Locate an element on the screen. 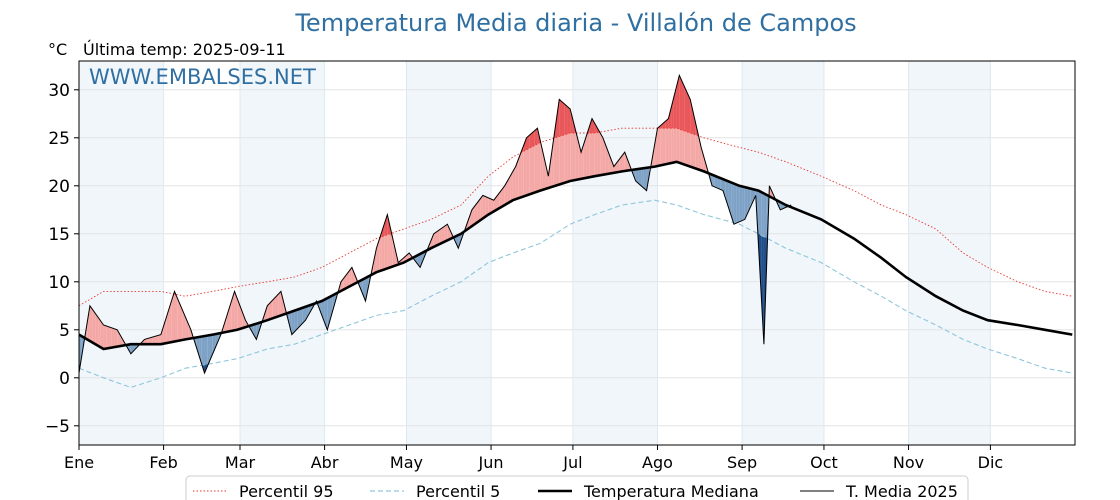 The width and height of the screenshot is (1120, 500). x-tick-label: Feb is located at coordinates (163, 462).